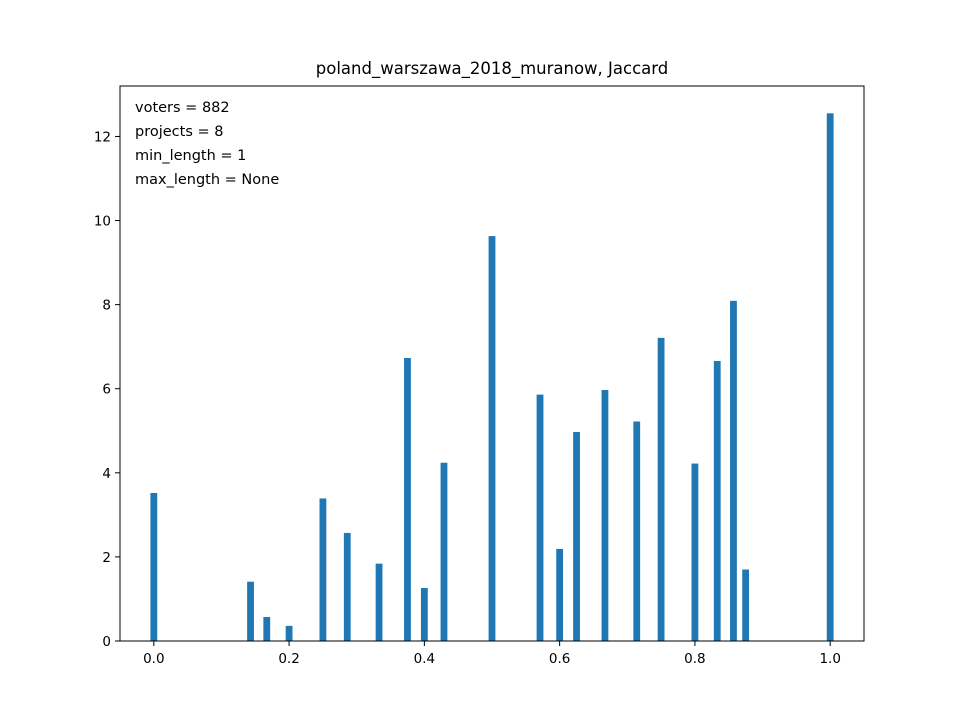 This screenshot has width=960, height=720. Describe the element at coordinates (179, 132) in the screenshot. I see `stats-annotation-line: projects = 8` at that location.